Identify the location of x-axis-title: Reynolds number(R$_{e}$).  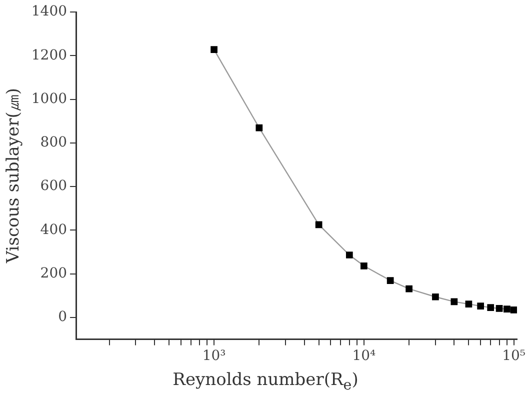
(266, 382).